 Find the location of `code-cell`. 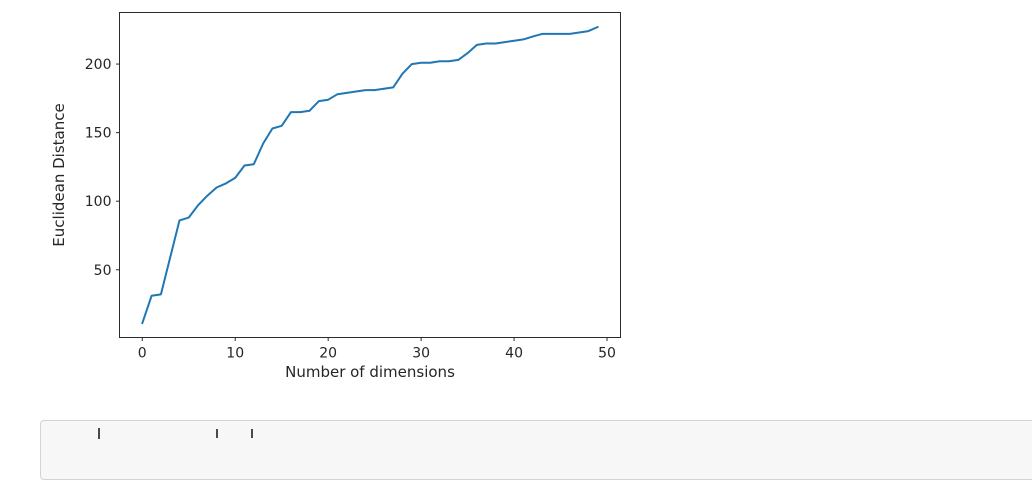

code-cell is located at coordinates (536, 450).